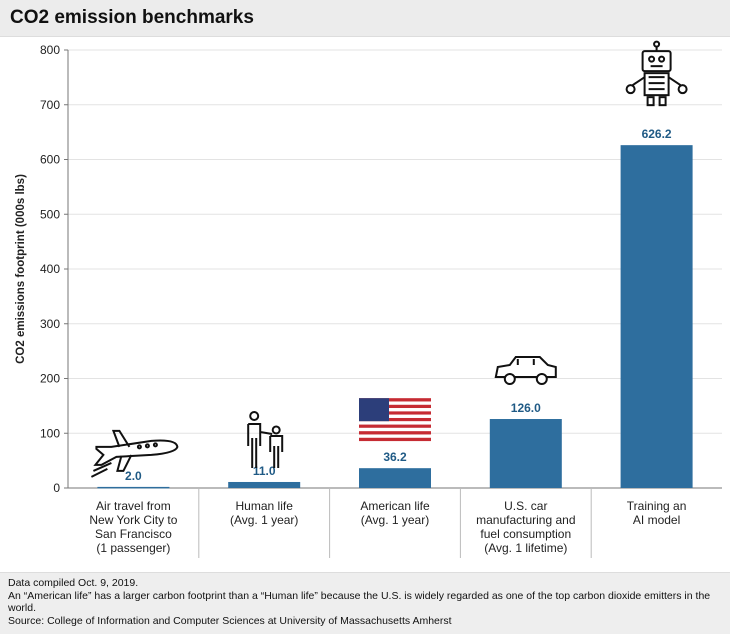  What do you see at coordinates (133, 506) in the screenshot?
I see `category-label: Air travel from` at bounding box center [133, 506].